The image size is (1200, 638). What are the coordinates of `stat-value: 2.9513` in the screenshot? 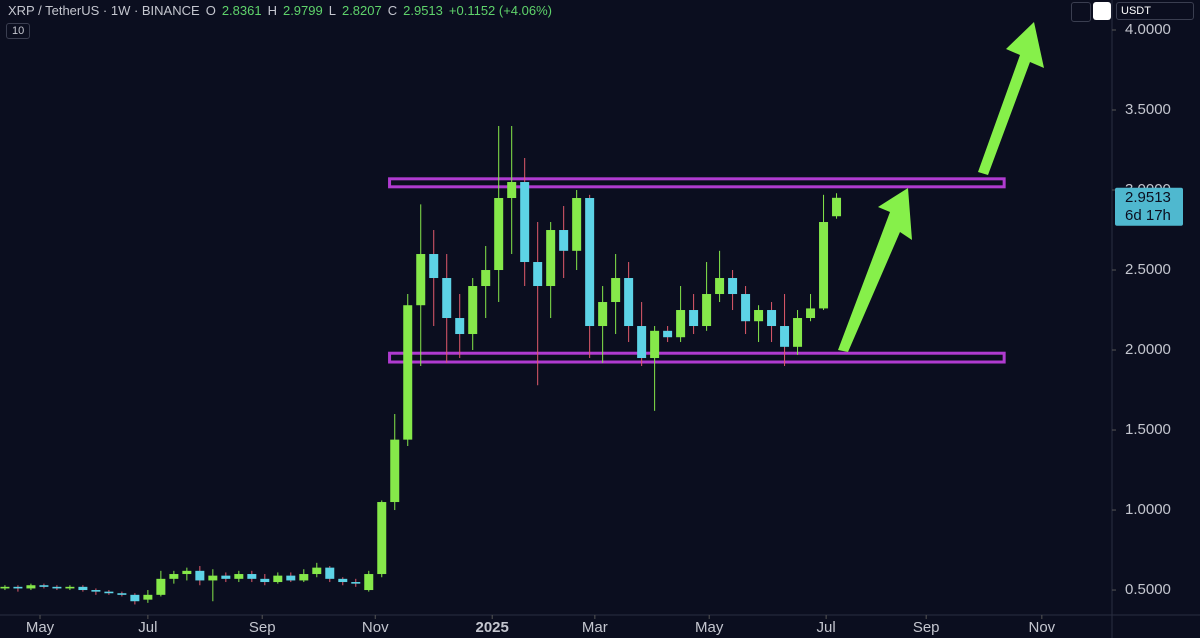 It's located at (423, 10).